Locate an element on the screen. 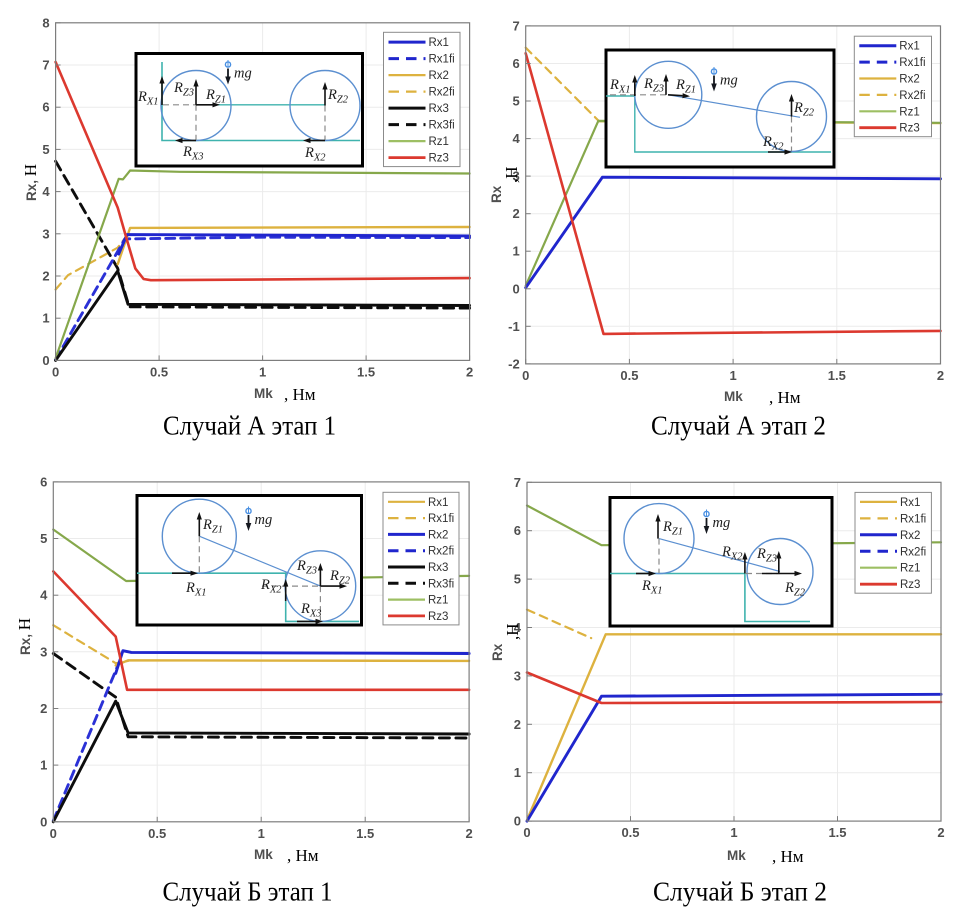 This screenshot has width=965, height=920. svg-text: Случай А этап 1 is located at coordinates (249, 426).